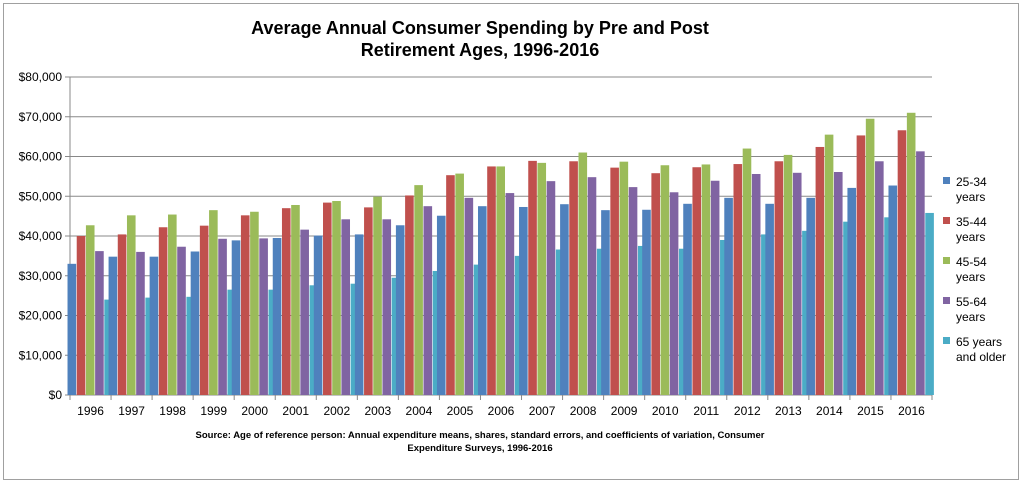 The image size is (1024, 485). What do you see at coordinates (441, 305) in the screenshot?
I see `bar-25-34-years-2005` at bounding box center [441, 305].